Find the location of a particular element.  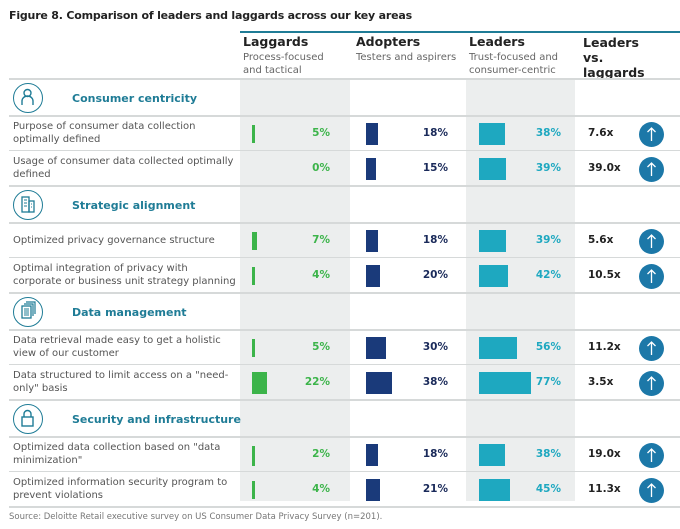

person-icon is located at coordinates (28, 98).